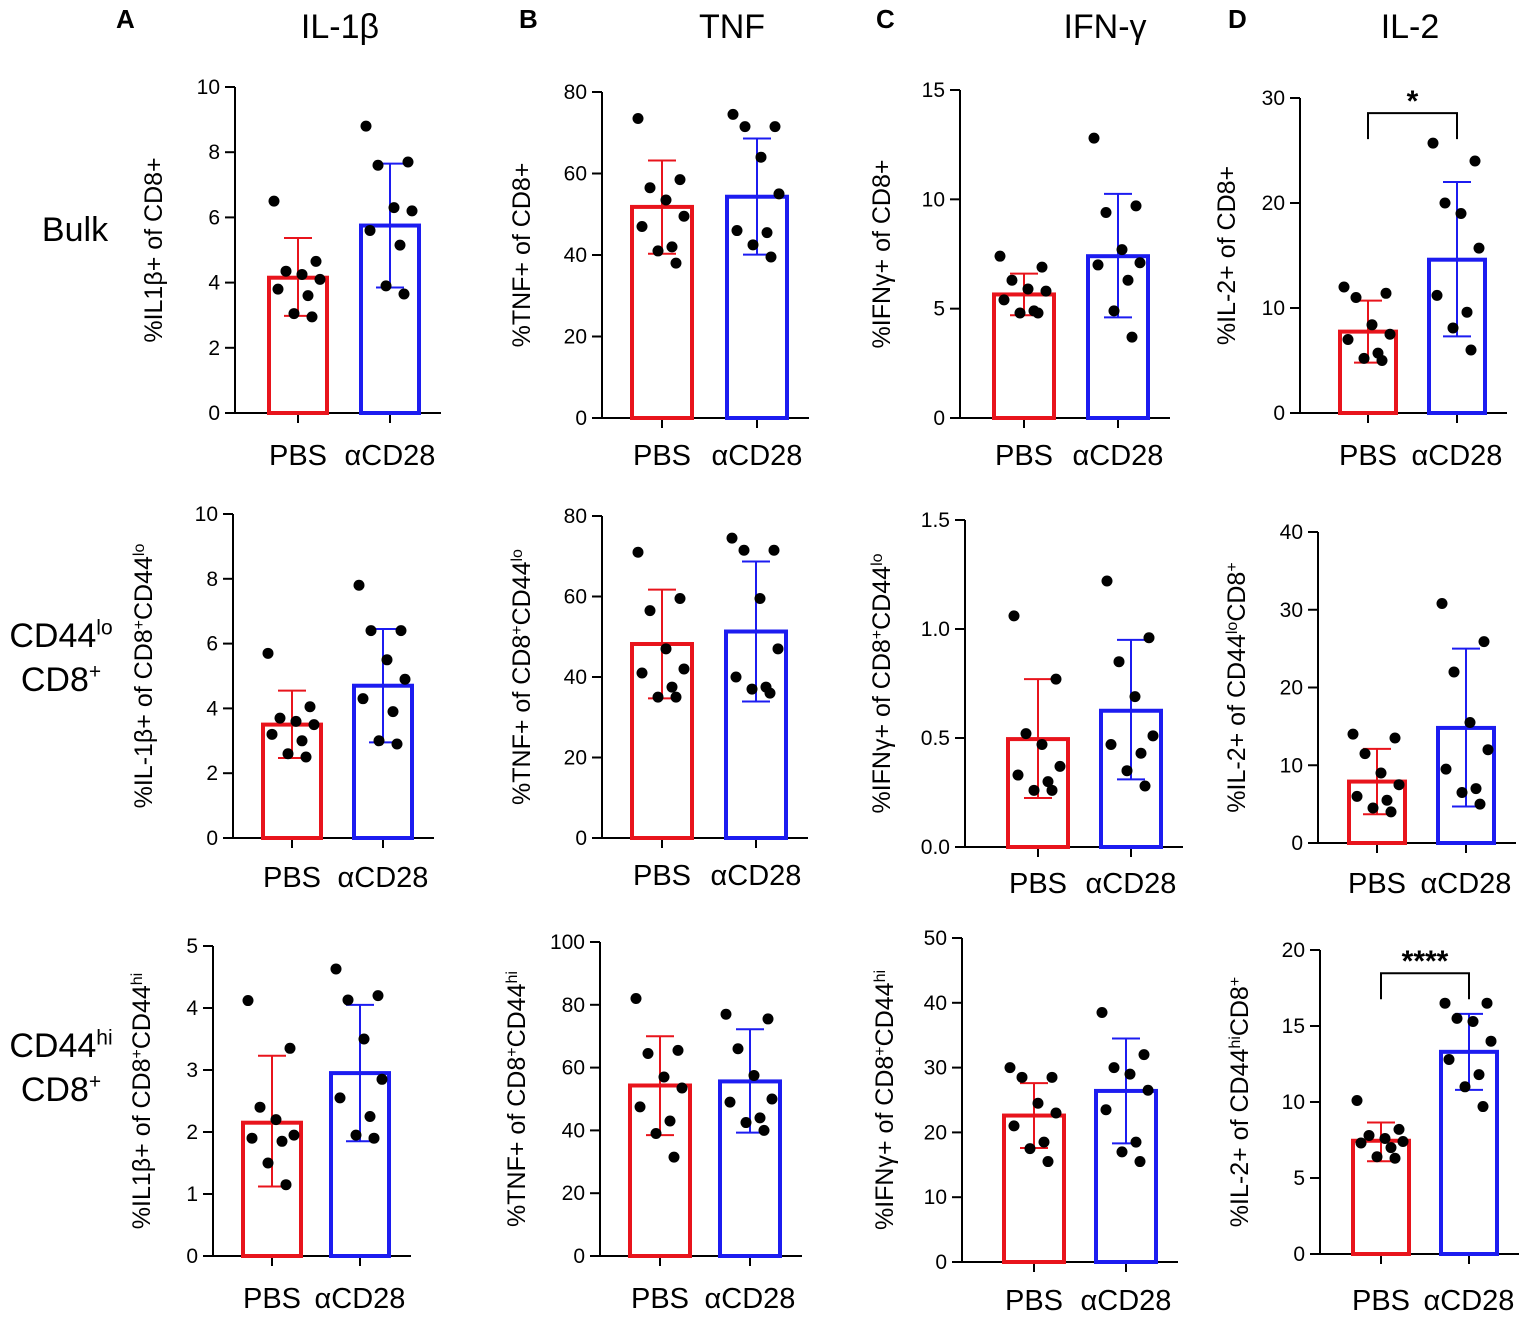  I want to click on y-tick-label: 4, so click(214, 283).